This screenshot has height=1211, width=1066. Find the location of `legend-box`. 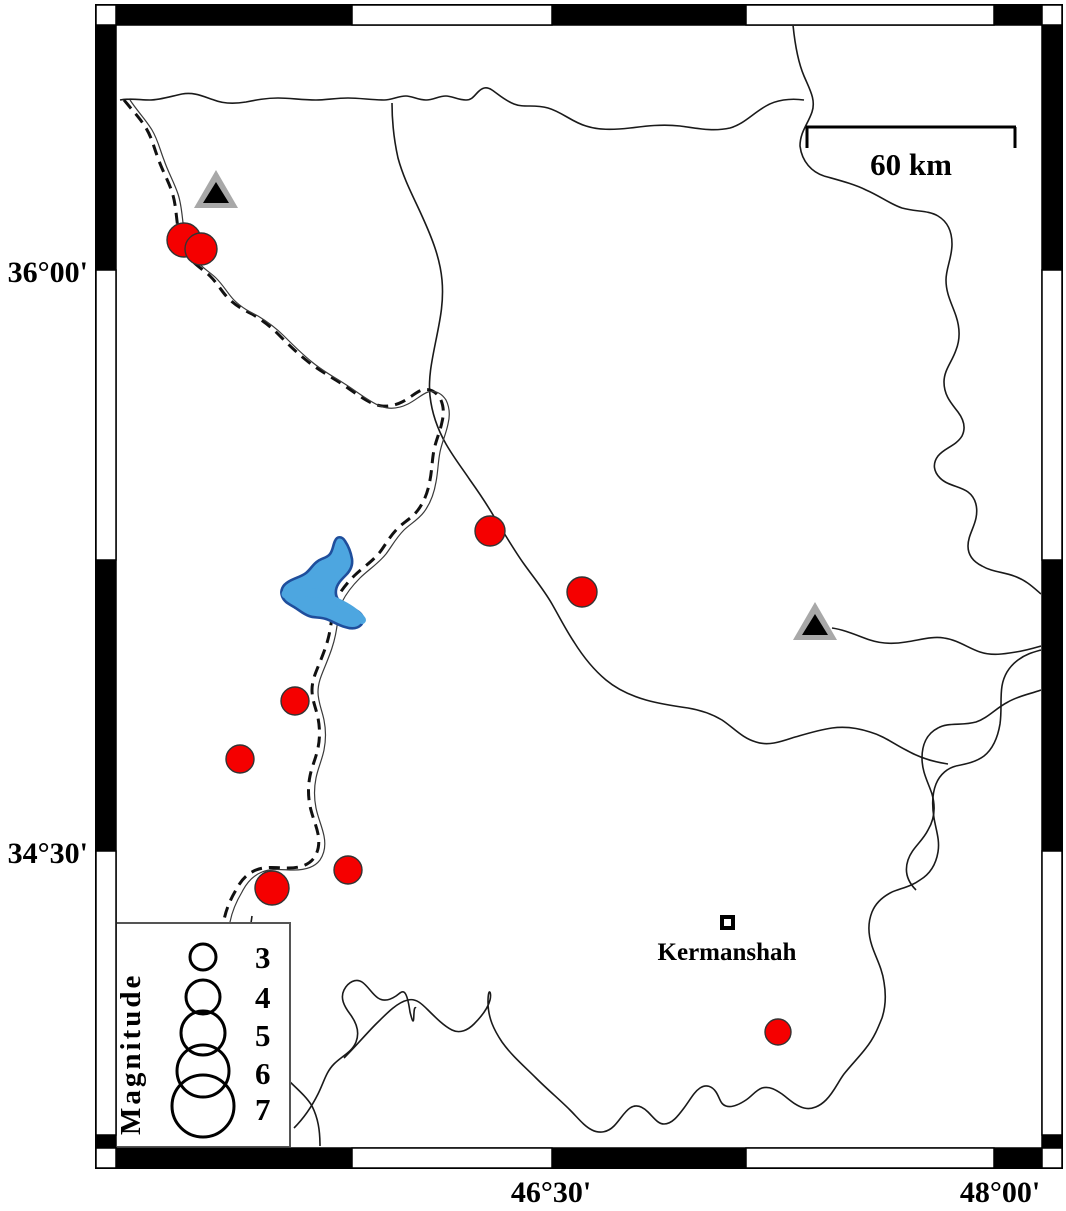

legend-box is located at coordinates (204, 1034).